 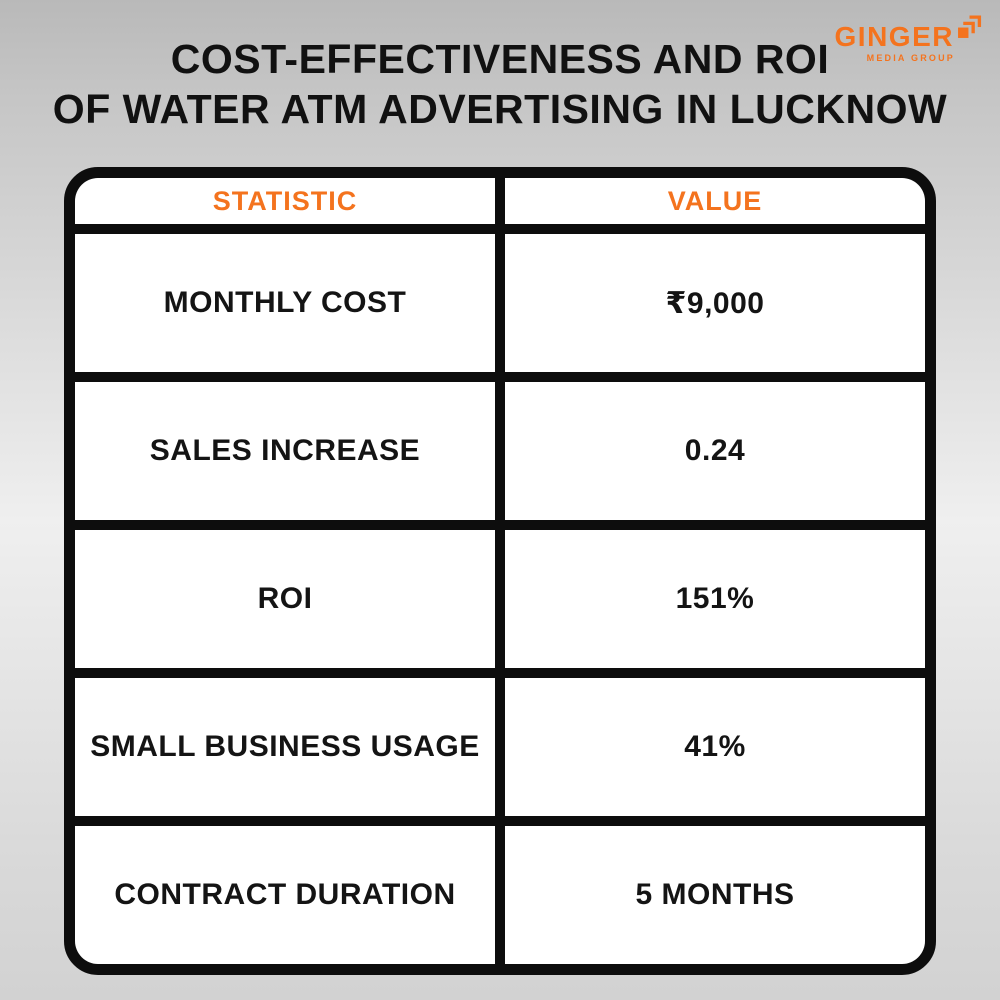 I want to click on logo-subtitle: MEDIA GROUP, so click(x=910, y=58).